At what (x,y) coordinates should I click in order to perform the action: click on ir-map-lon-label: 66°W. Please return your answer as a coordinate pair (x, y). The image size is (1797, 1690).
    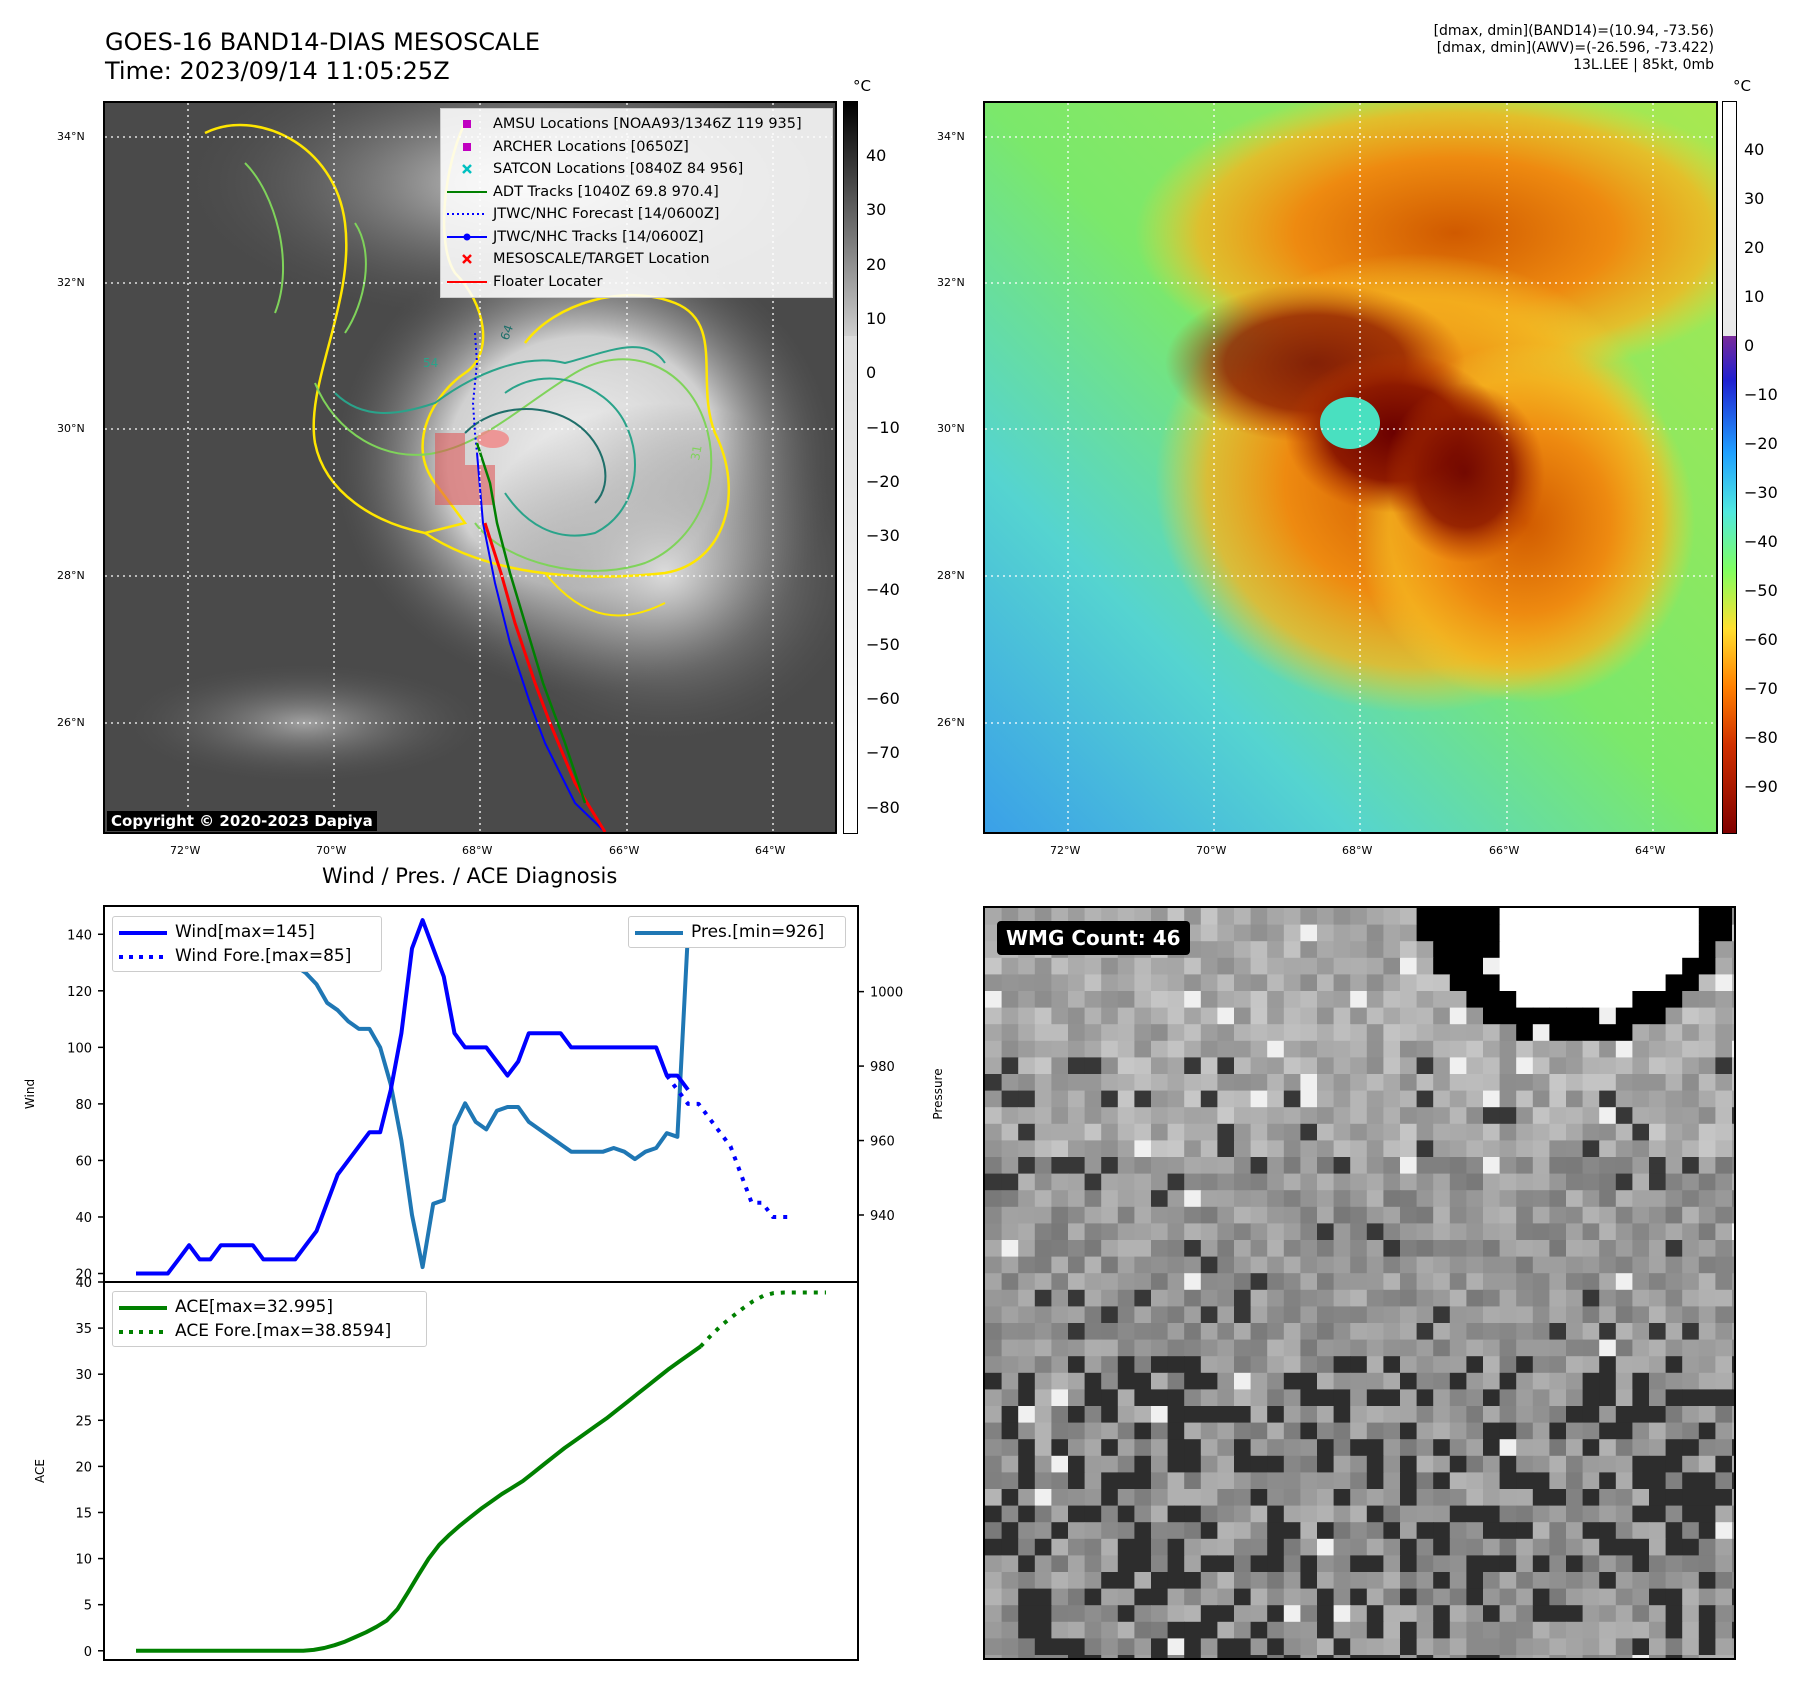
    Looking at the image, I should click on (624, 850).